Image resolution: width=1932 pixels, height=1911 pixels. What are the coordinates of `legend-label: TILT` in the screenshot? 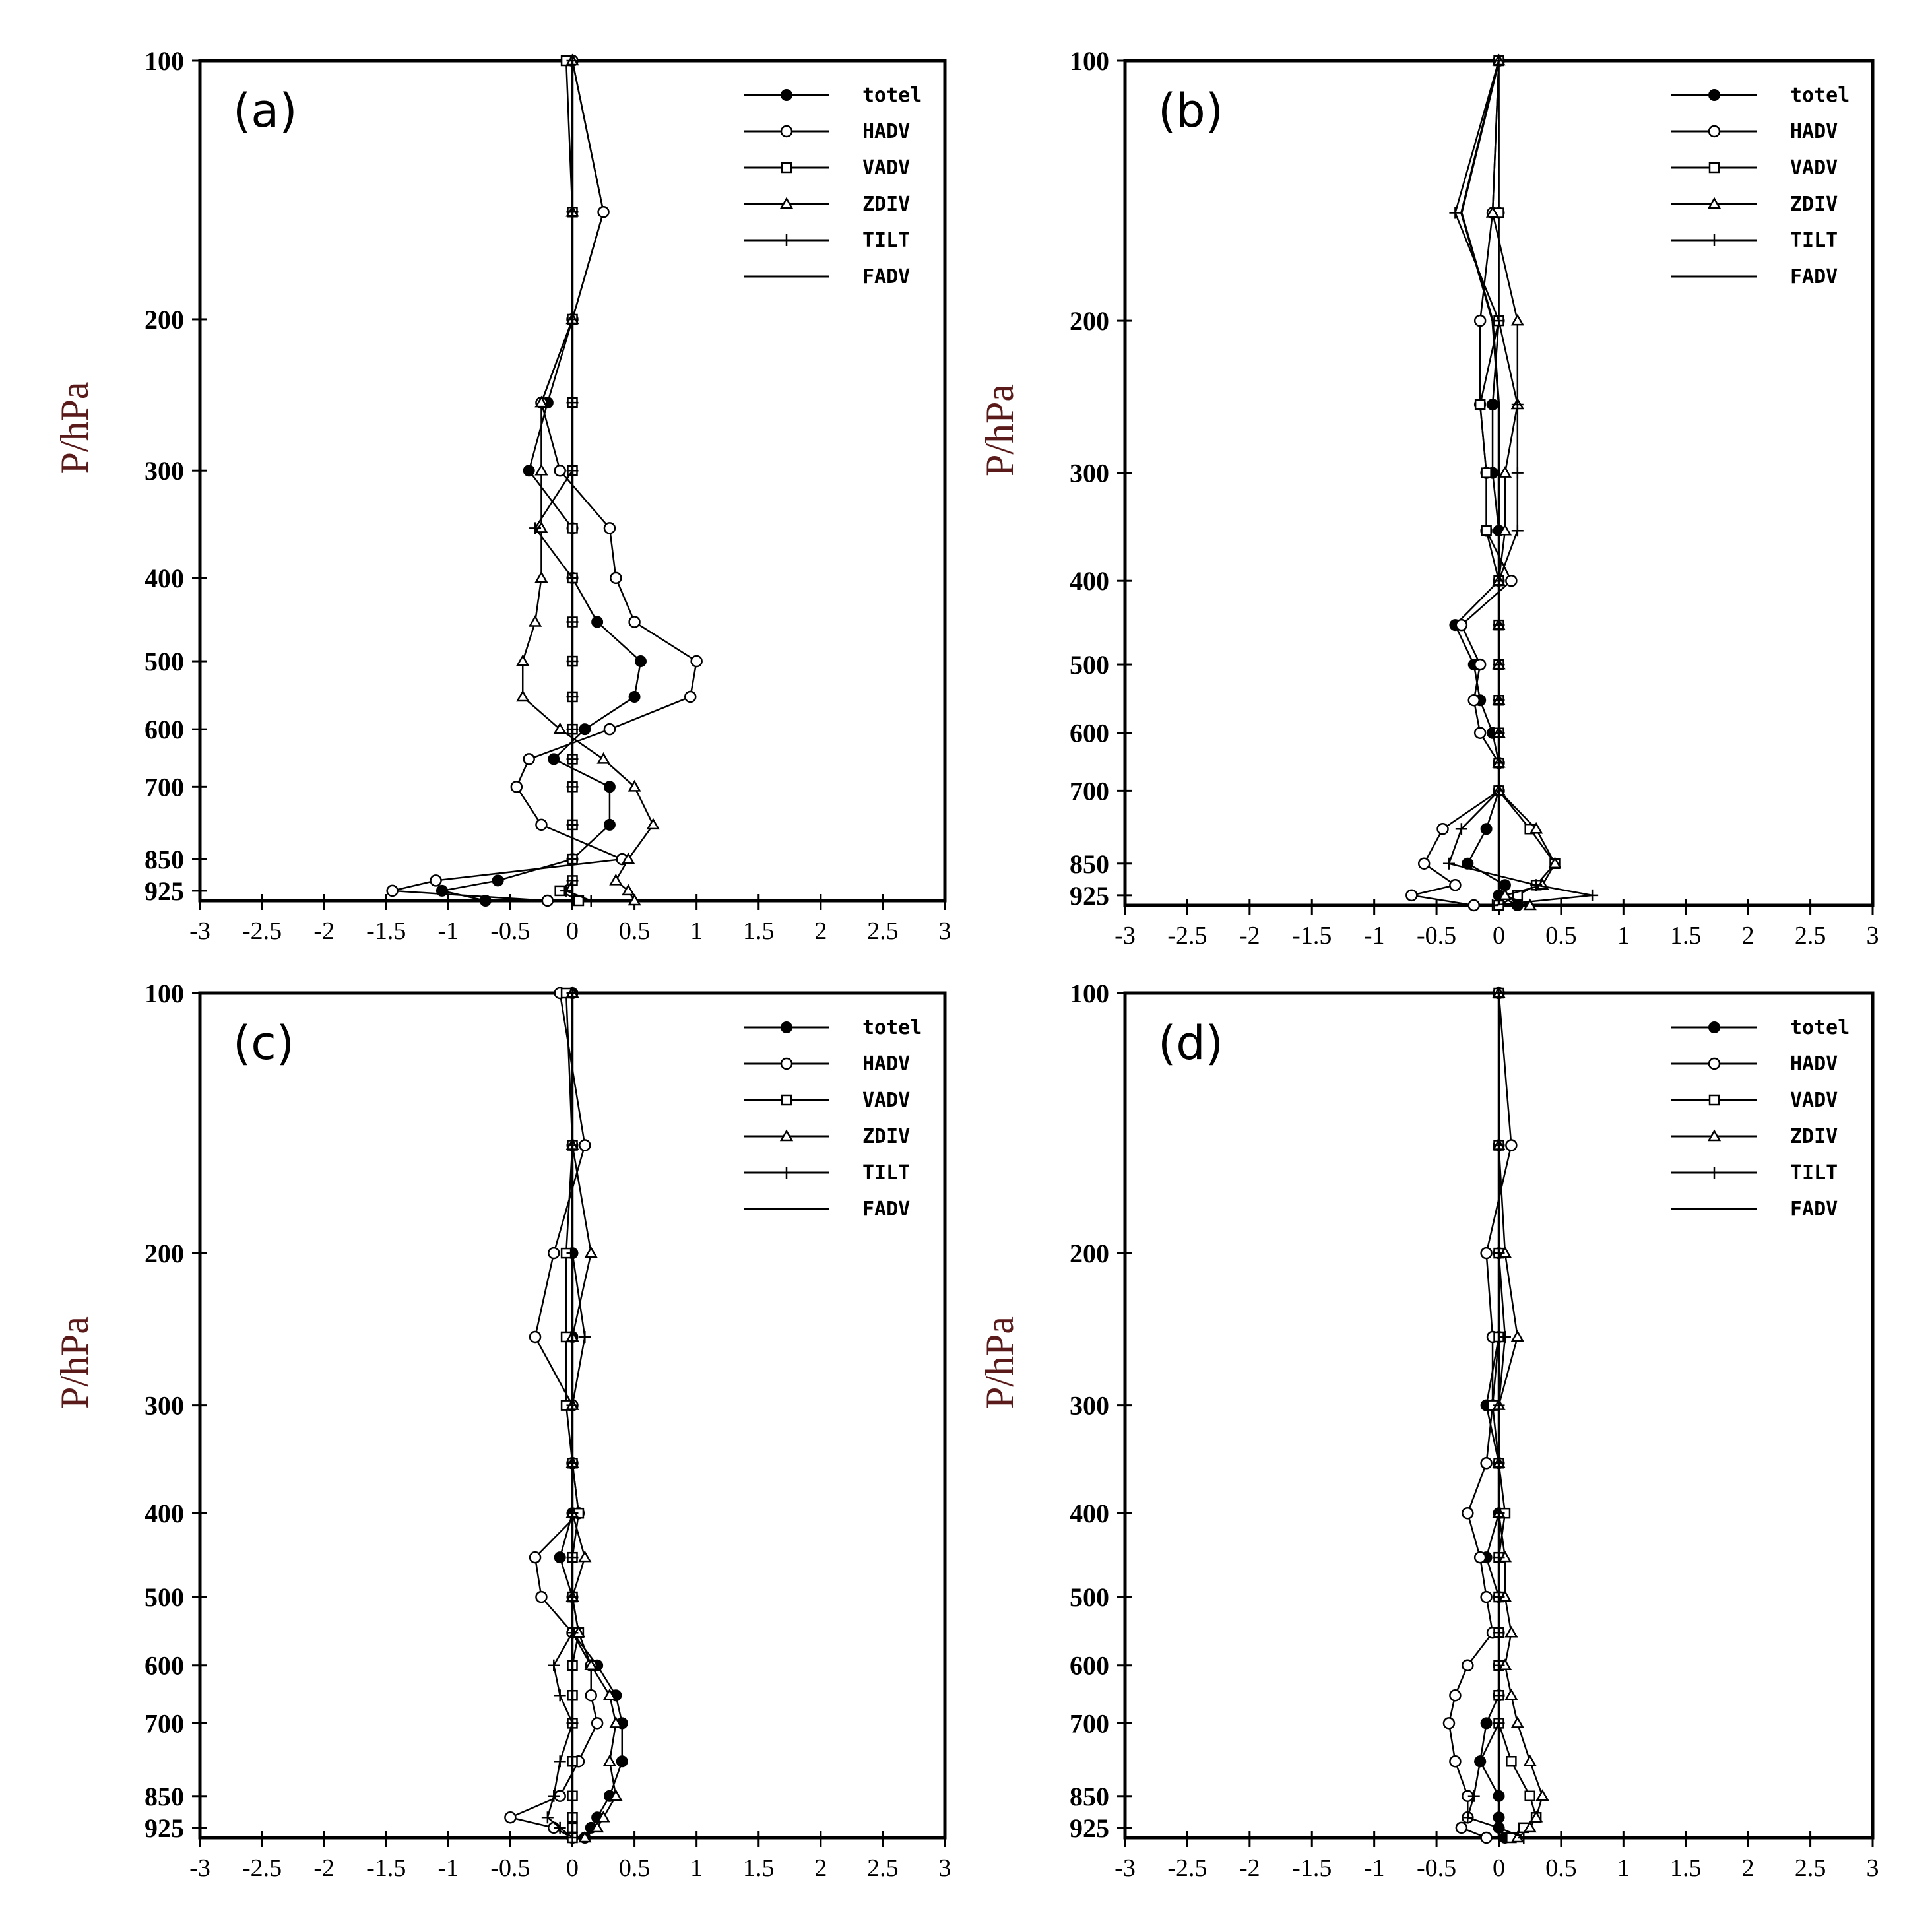 It's located at (886, 1172).